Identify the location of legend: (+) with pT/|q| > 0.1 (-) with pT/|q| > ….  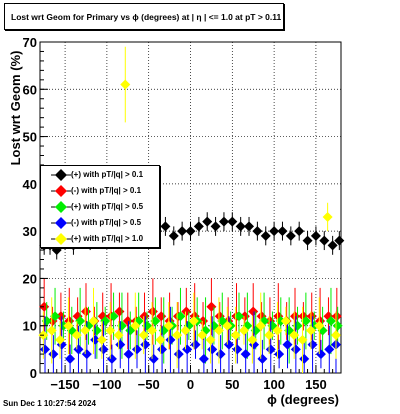
(100, 206).